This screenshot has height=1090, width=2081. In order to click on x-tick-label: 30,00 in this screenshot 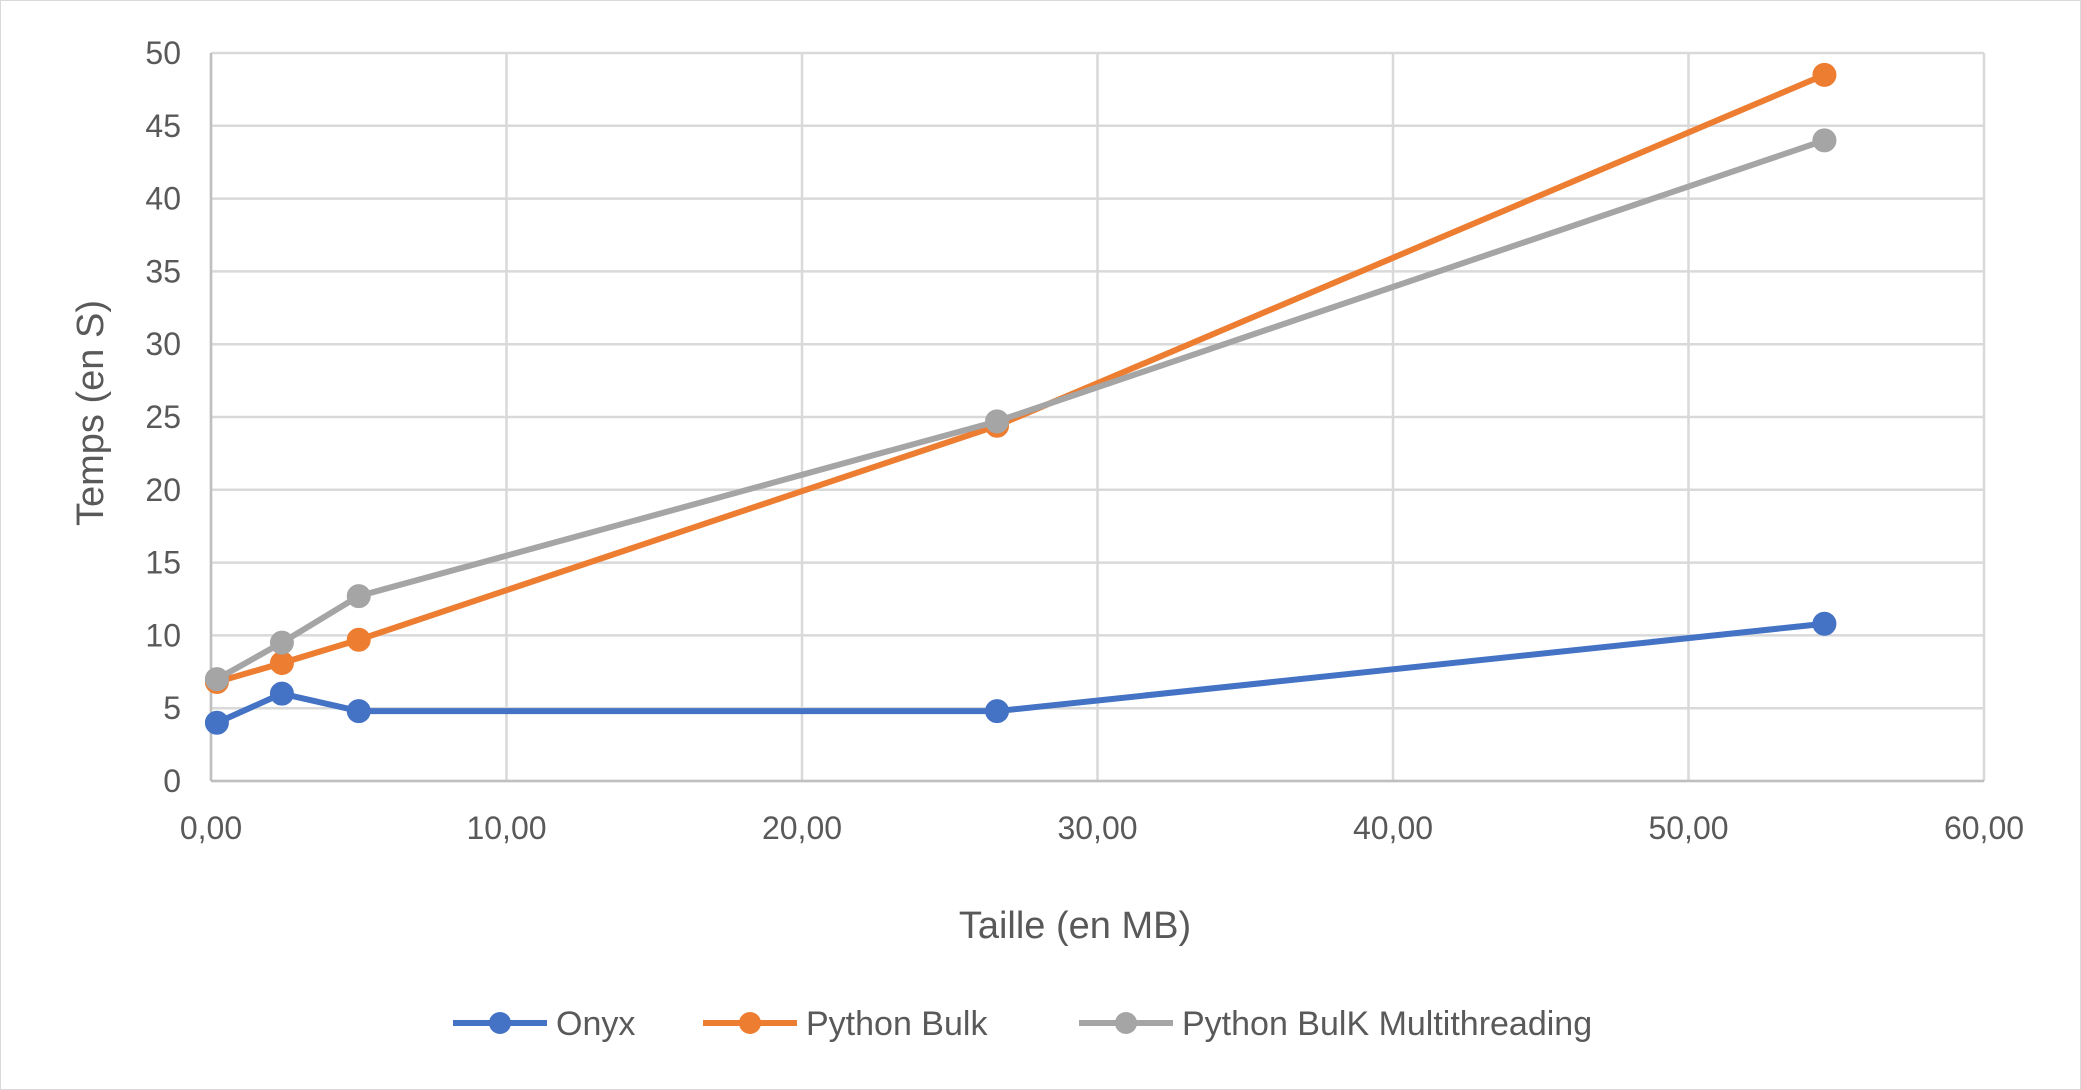, I will do `click(1097, 828)`.